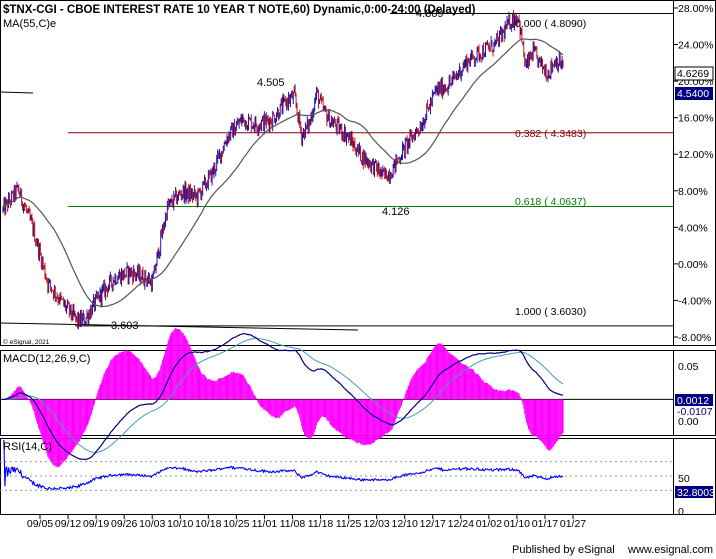 The width and height of the screenshot is (716, 559). I want to click on rsi-value-text: 32.8003, so click(696, 493).